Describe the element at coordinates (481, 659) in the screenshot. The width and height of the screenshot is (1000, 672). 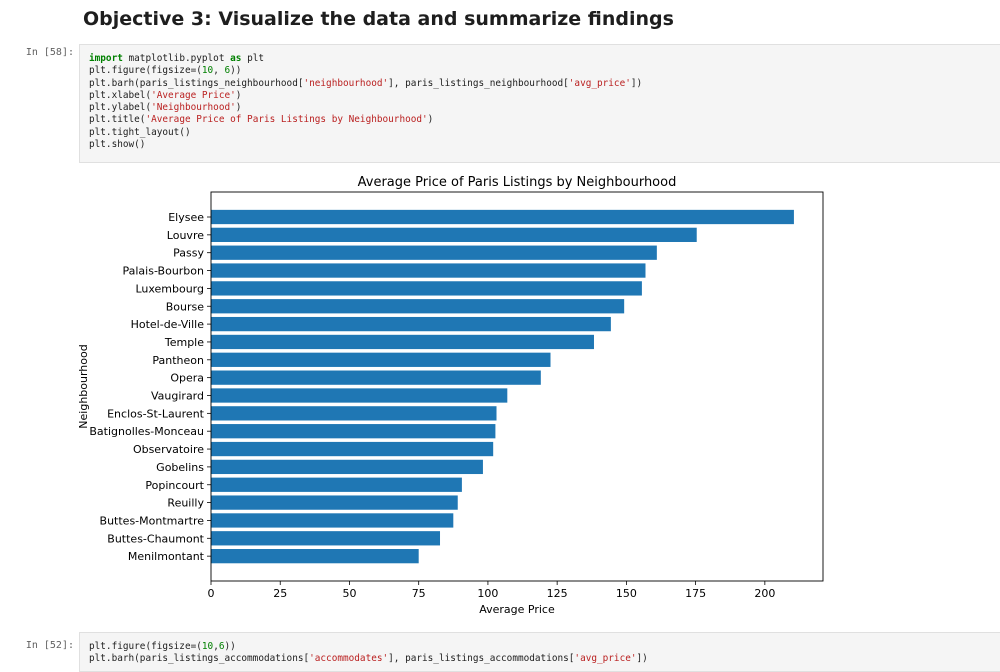
I see `code-token: ], paris_listings_accommodations[` at that location.